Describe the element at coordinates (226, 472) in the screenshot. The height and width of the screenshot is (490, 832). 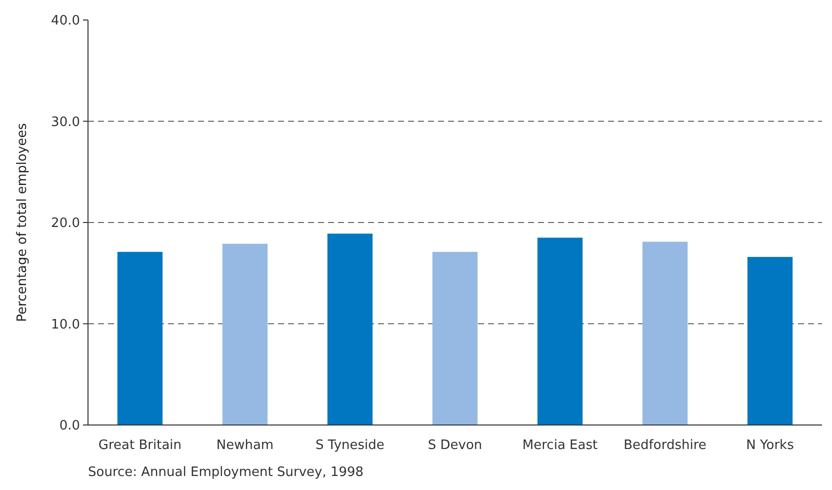
I see `source-note: Source: Annual Employment Survey, 1998` at that location.